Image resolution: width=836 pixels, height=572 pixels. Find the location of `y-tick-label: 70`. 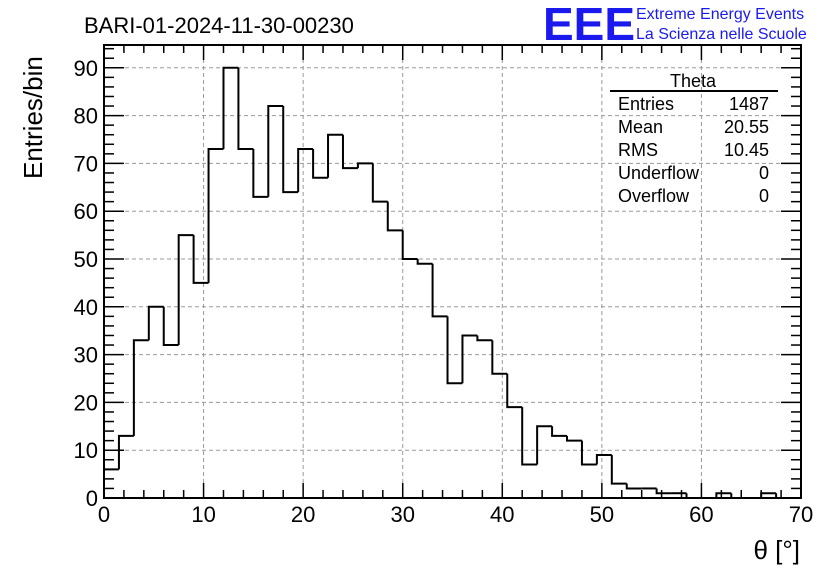

y-tick-label: 70 is located at coordinates (86, 163).